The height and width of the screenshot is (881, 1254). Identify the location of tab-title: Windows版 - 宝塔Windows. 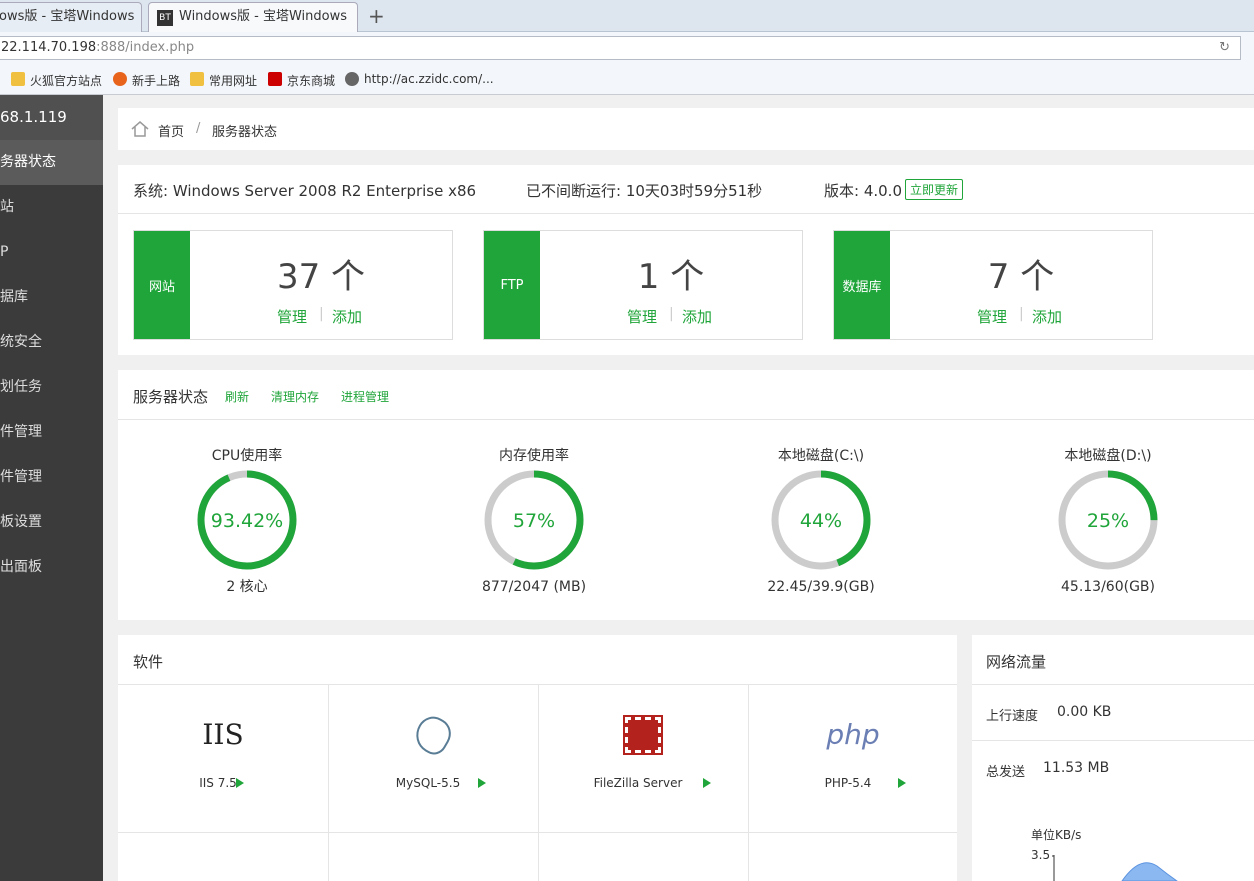
(263, 16).